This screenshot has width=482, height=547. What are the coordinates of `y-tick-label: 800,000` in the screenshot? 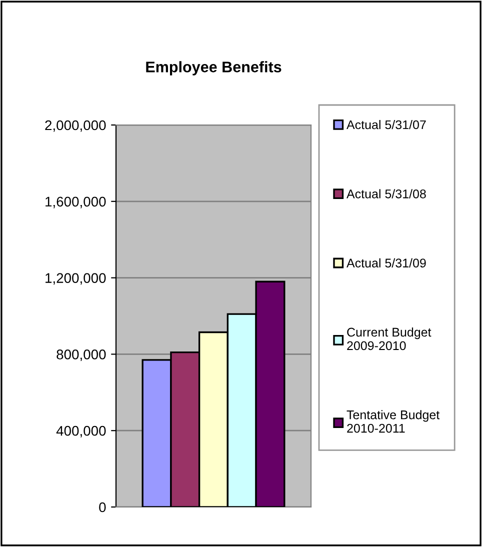 It's located at (81, 356).